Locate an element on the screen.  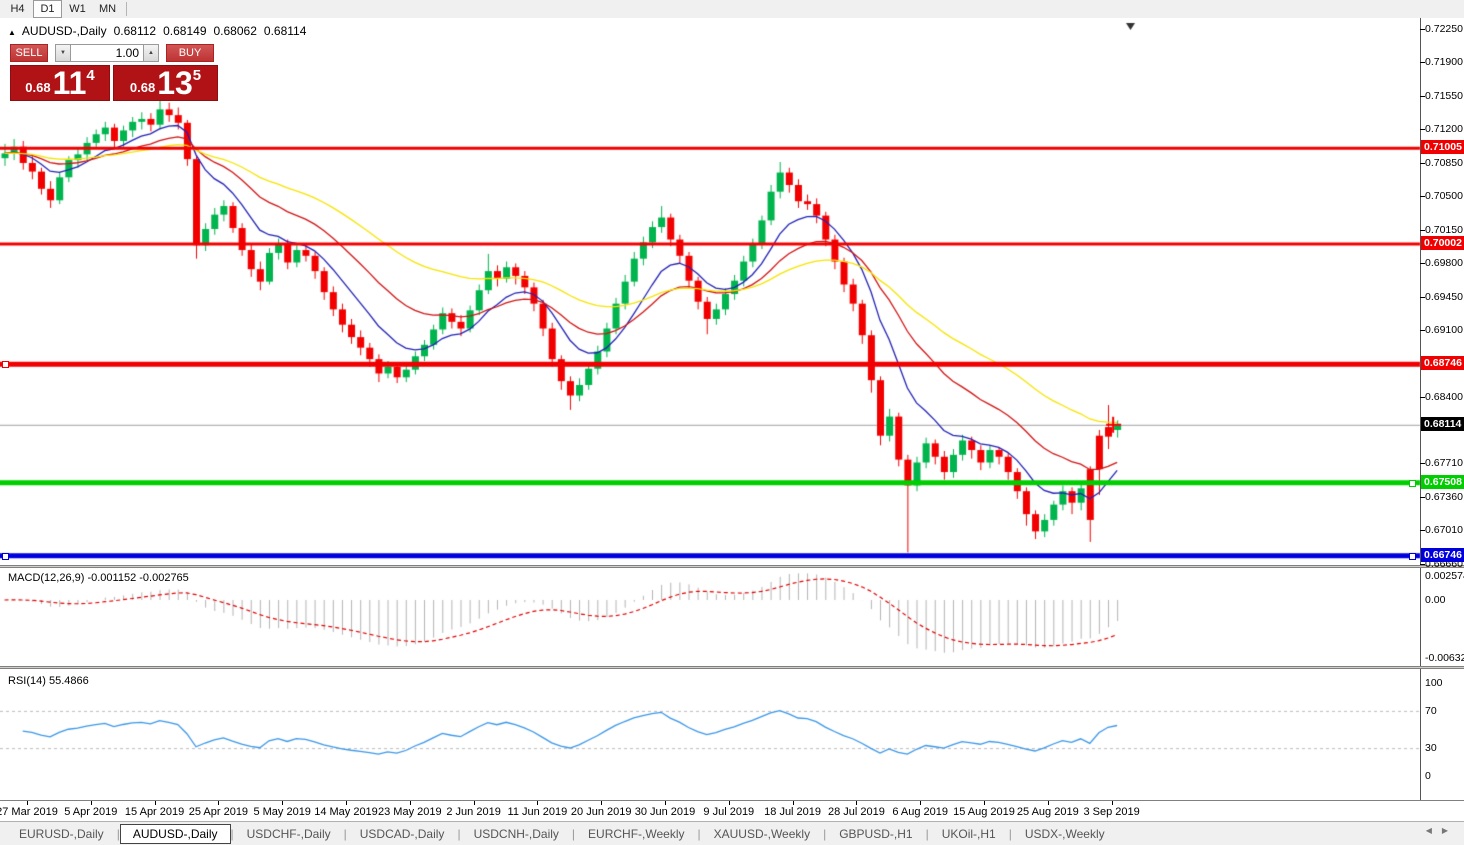
tab-scroll-arrows: ◀▶ is located at coordinates (1442, 830).